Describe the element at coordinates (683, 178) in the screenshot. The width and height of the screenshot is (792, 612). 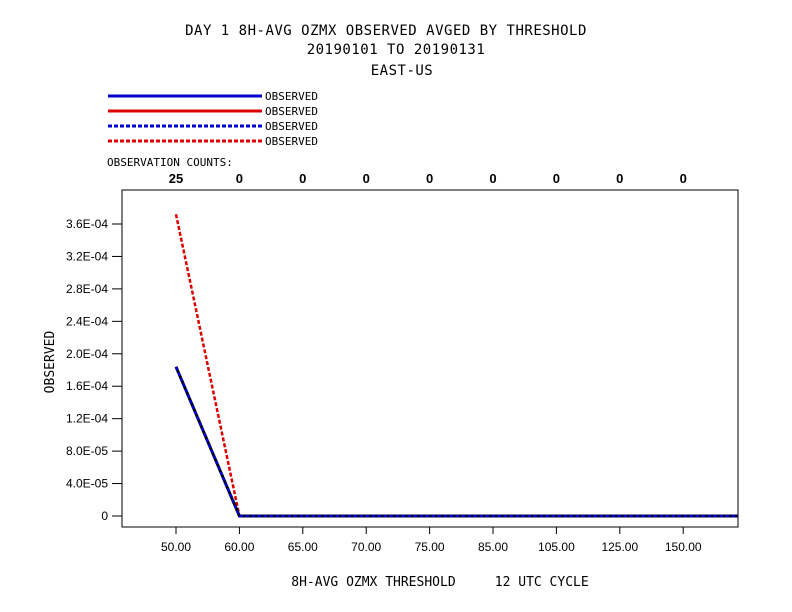
I see `count-label-8: 0` at that location.